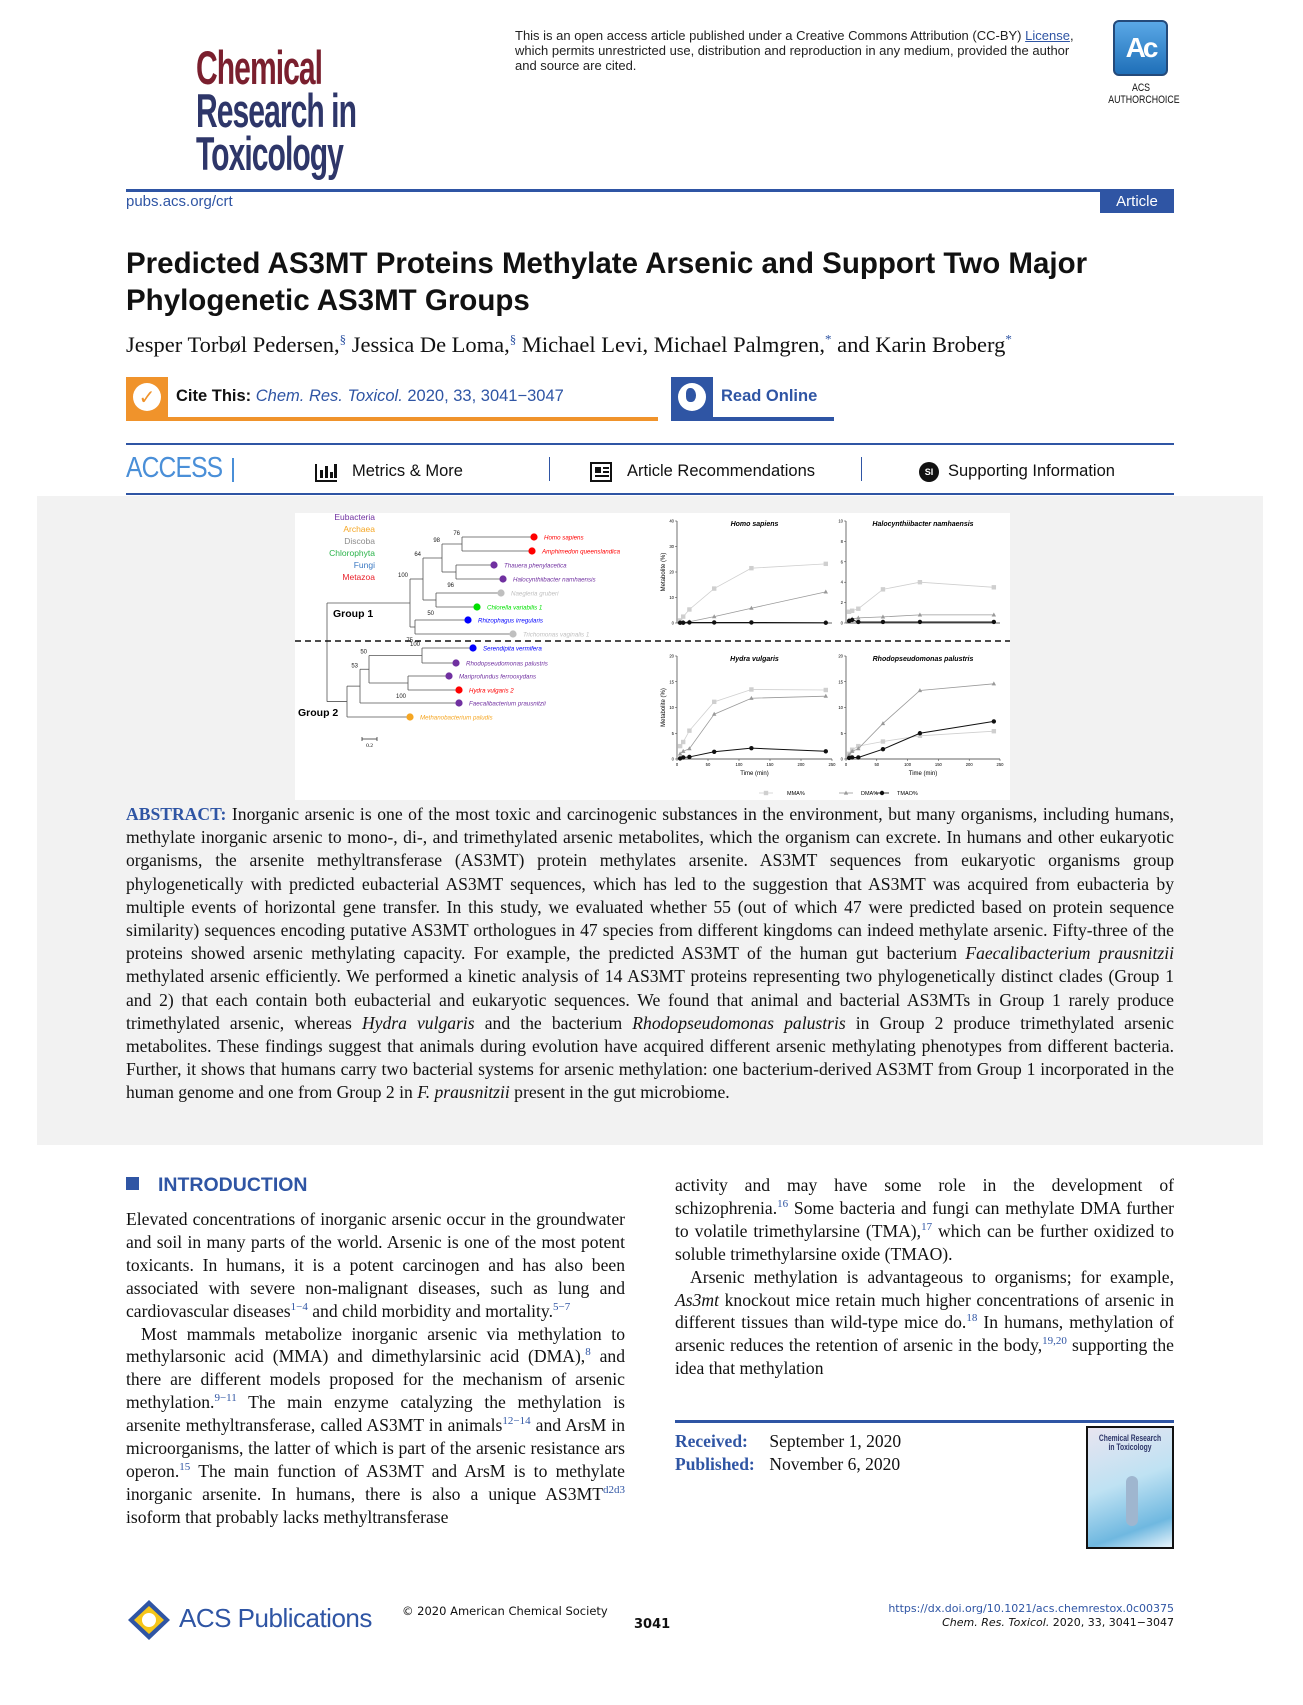  I want to click on access-label: ACCESS, so click(174, 468).